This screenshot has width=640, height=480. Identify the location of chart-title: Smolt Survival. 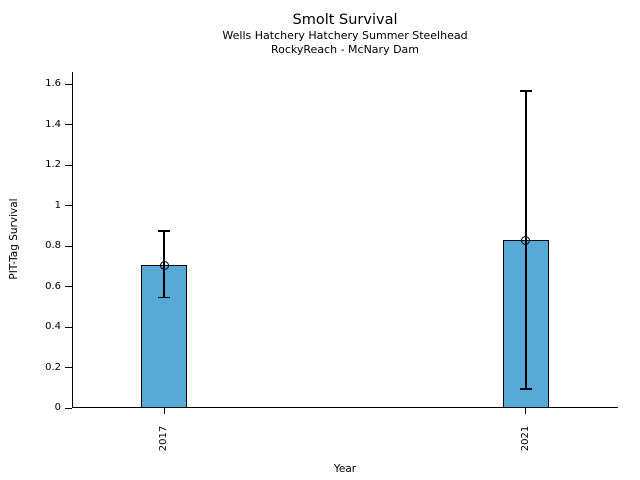
(345, 20).